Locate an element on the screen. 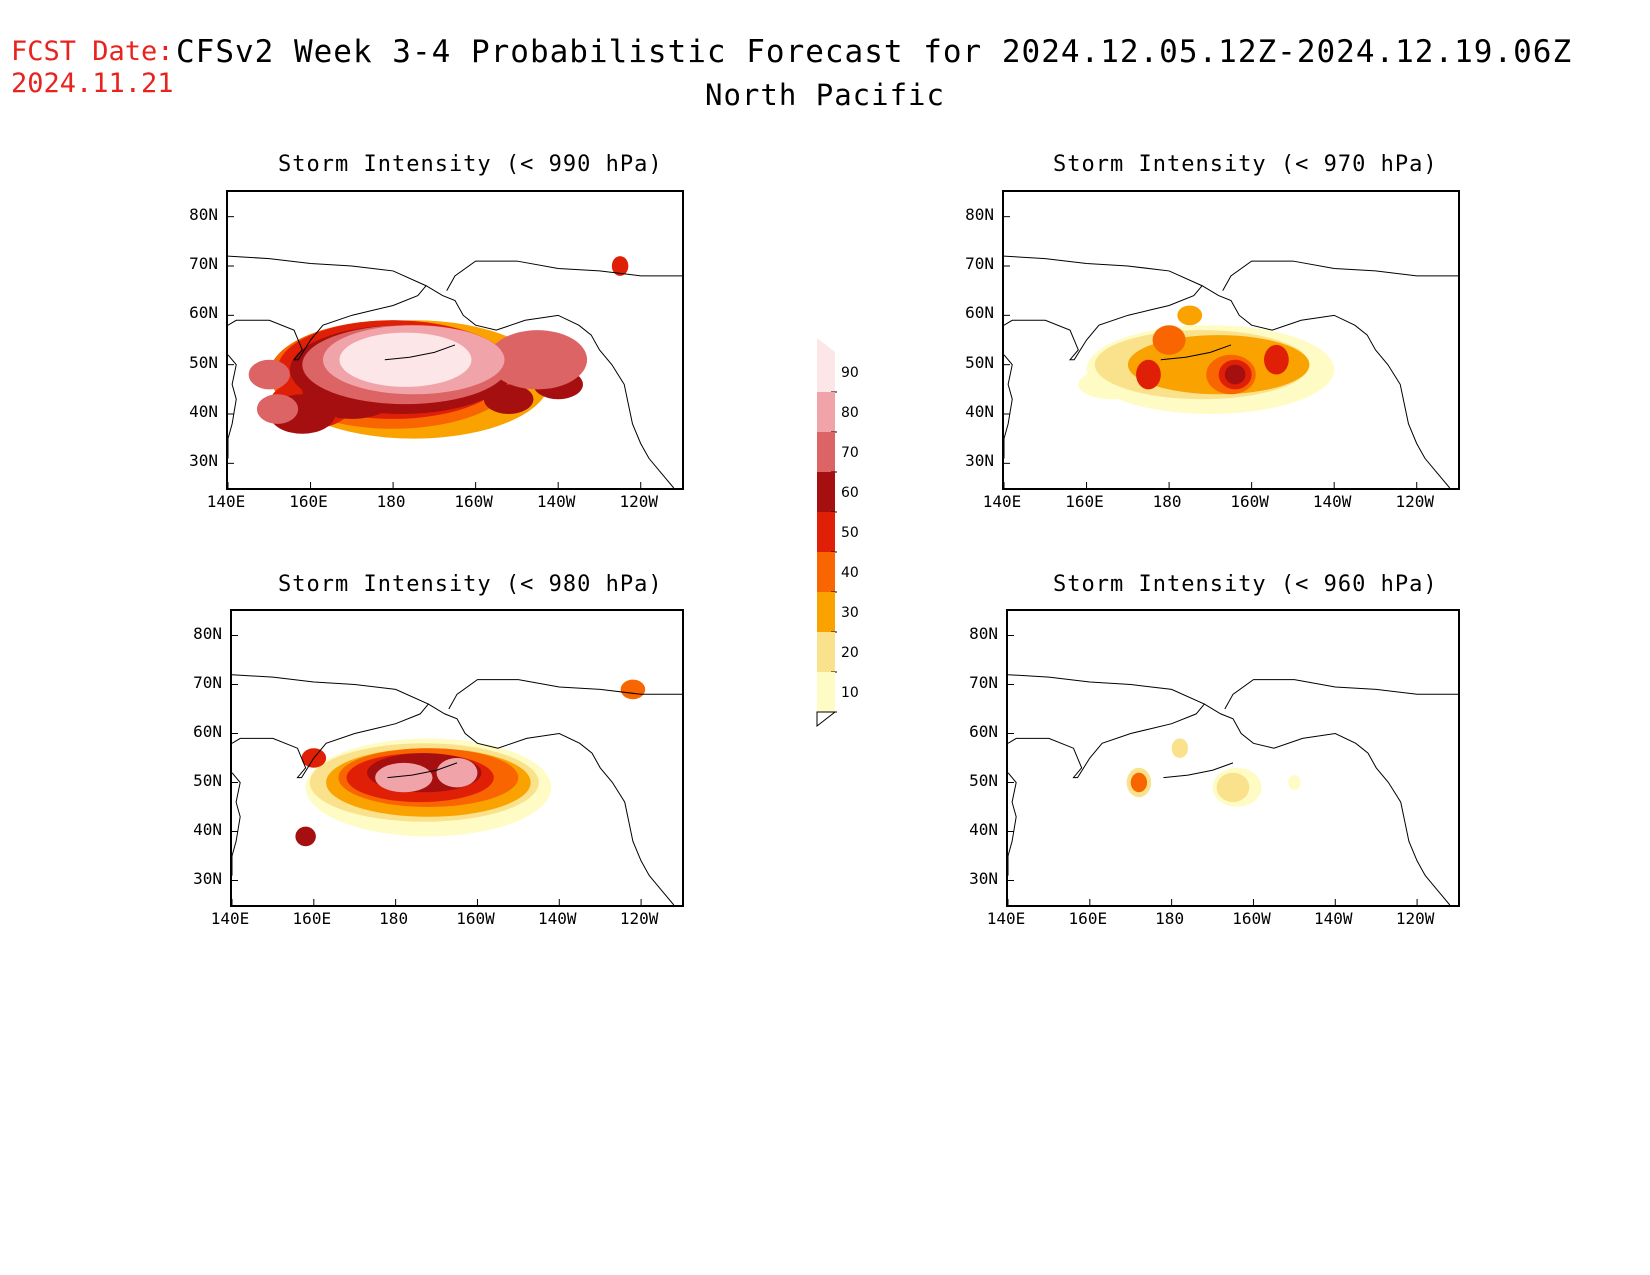  legend-label: 90 is located at coordinates (850, 373).